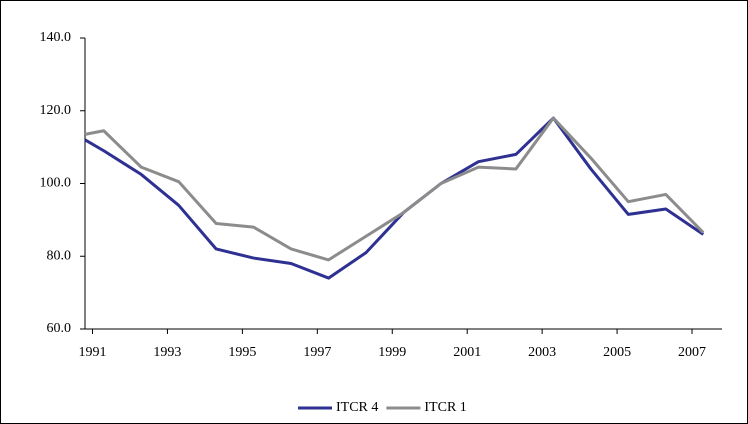 The image size is (748, 424). Describe the element at coordinates (59, 255) in the screenshot. I see `y-tick-label: 80.0` at that location.